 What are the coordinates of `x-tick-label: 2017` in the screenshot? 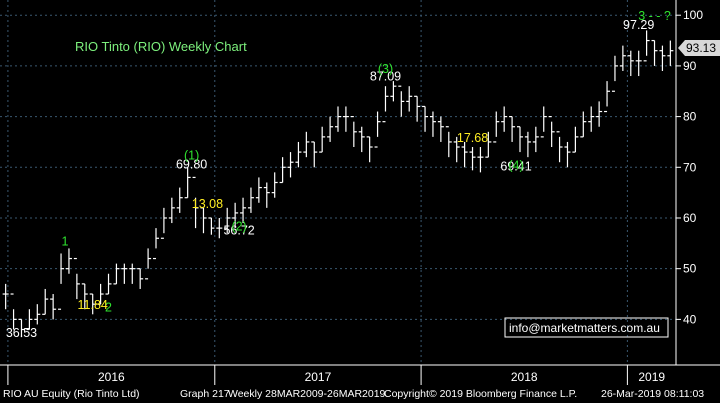 It's located at (318, 377).